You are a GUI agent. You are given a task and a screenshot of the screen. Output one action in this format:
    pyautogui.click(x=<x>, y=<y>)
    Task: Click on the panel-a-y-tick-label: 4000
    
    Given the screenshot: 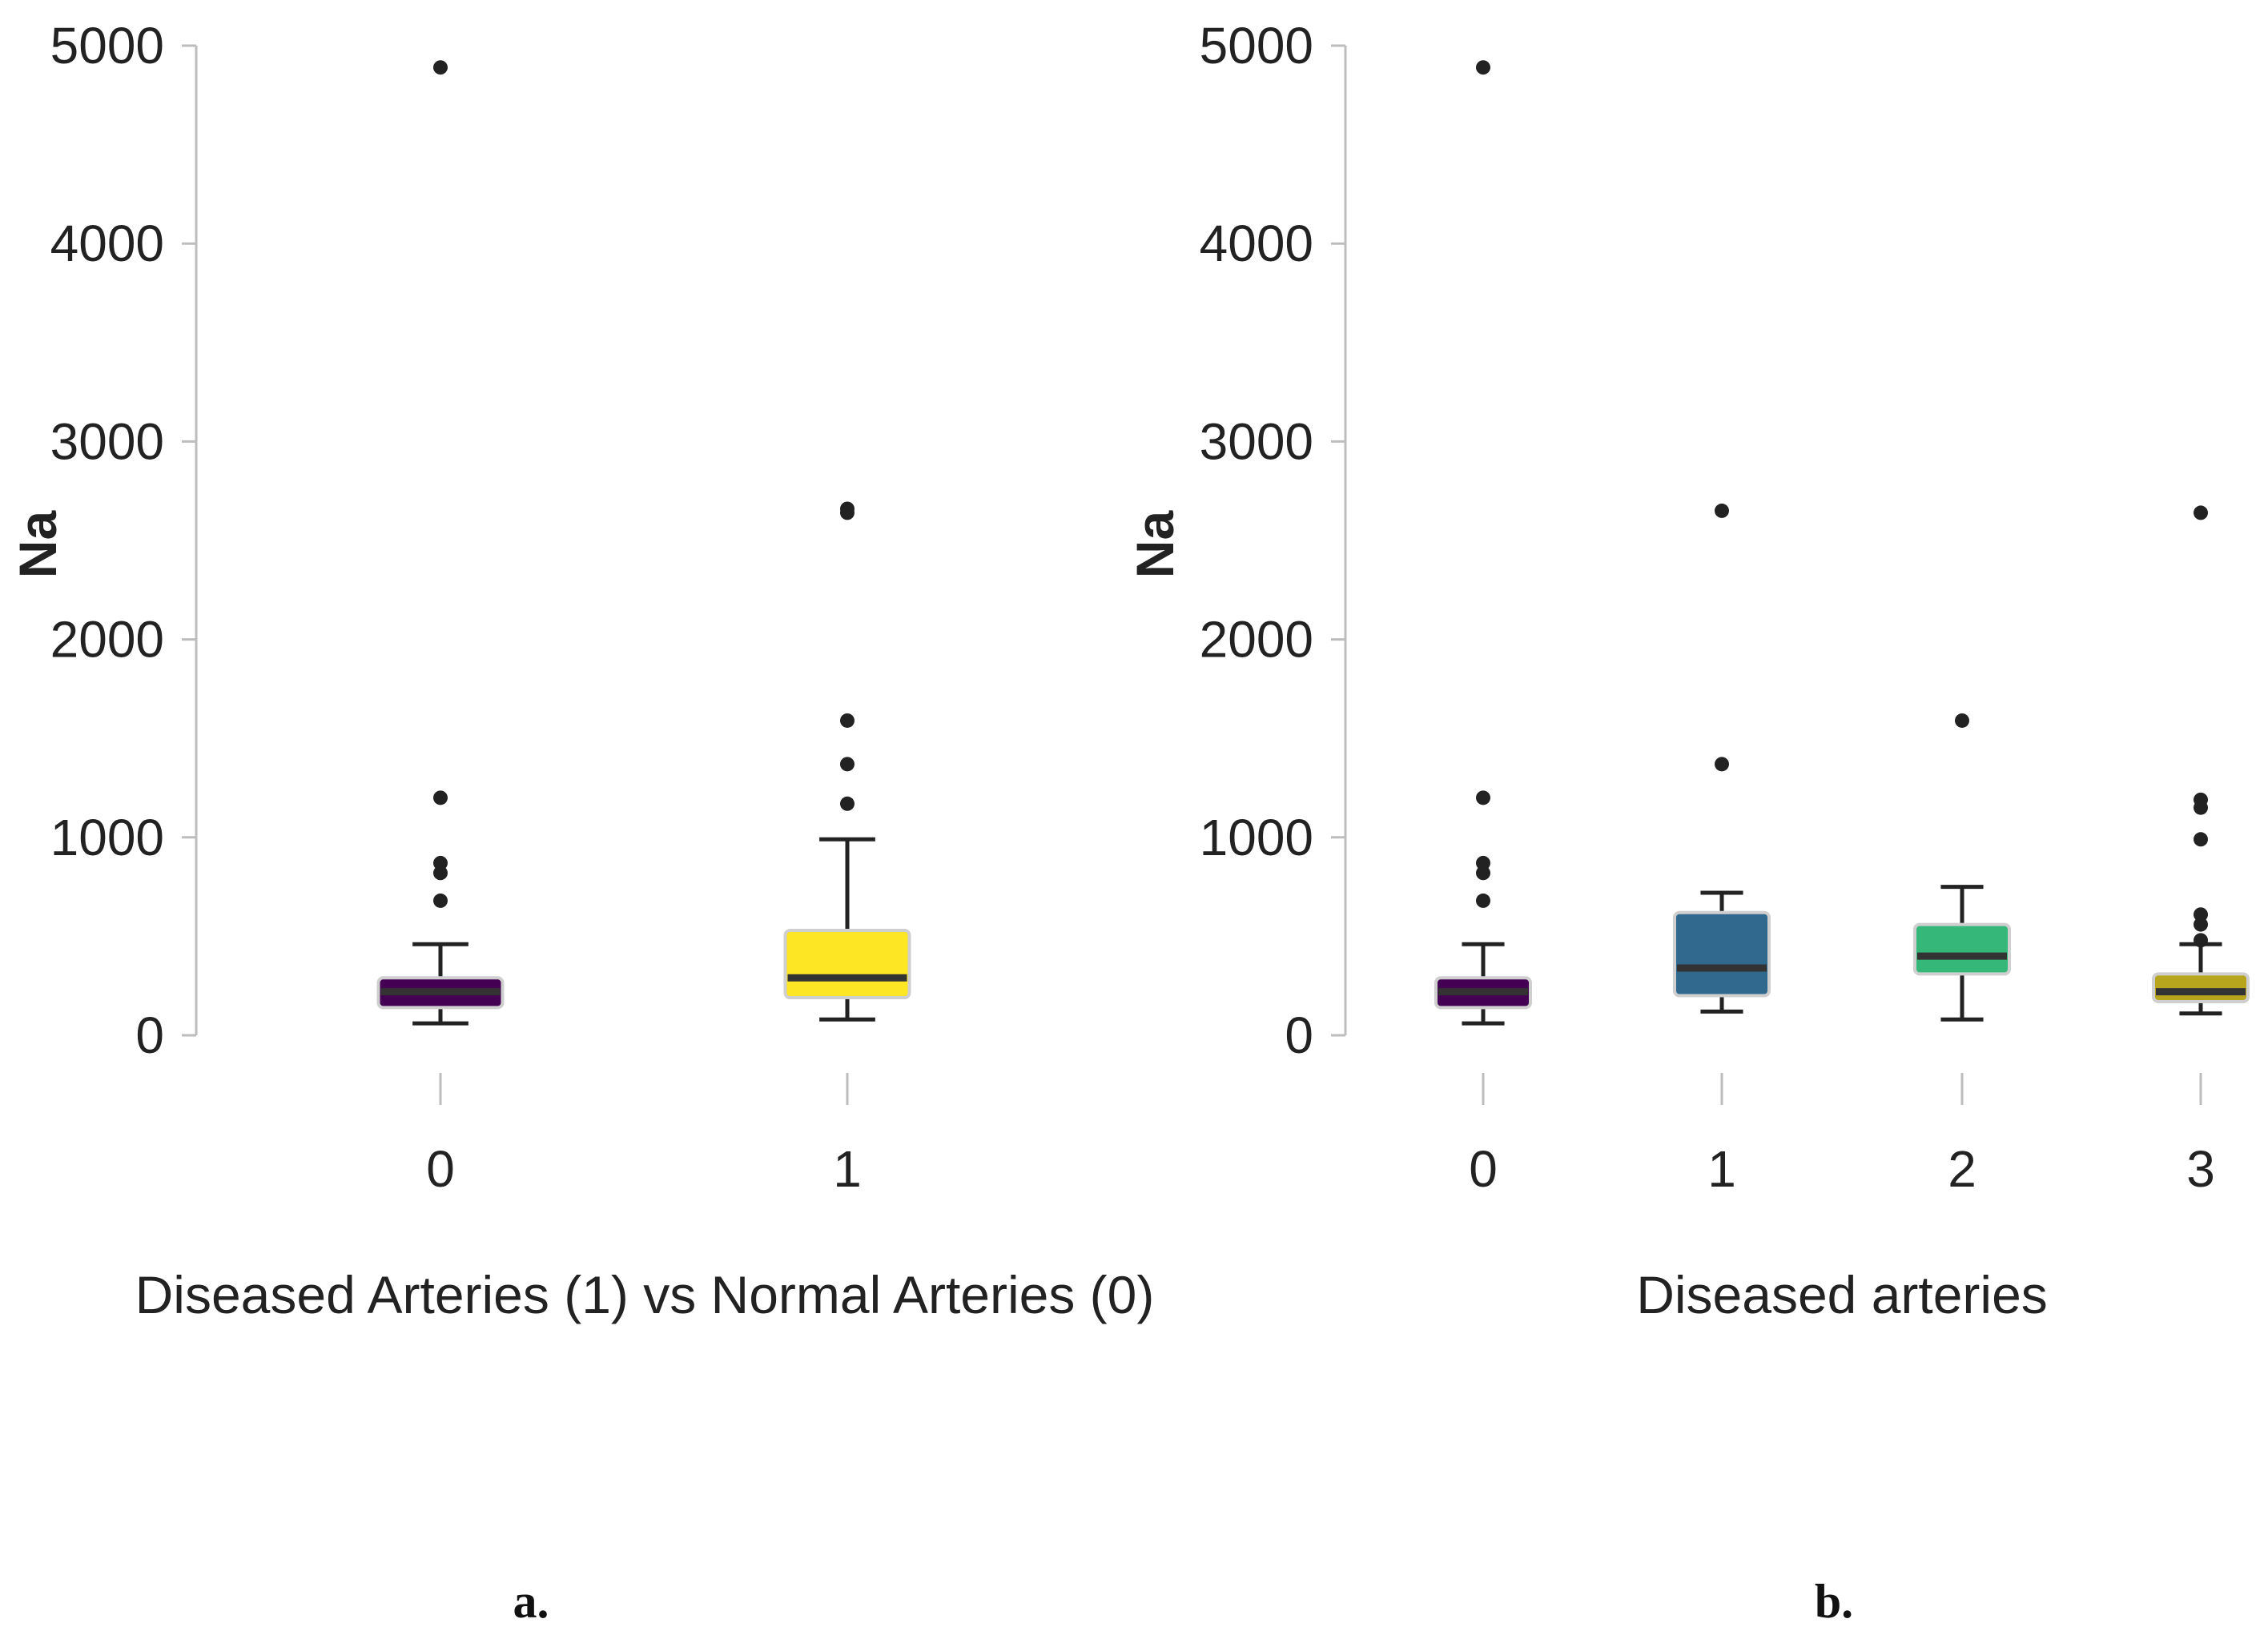 What is the action you would take?
    pyautogui.click(x=107, y=244)
    